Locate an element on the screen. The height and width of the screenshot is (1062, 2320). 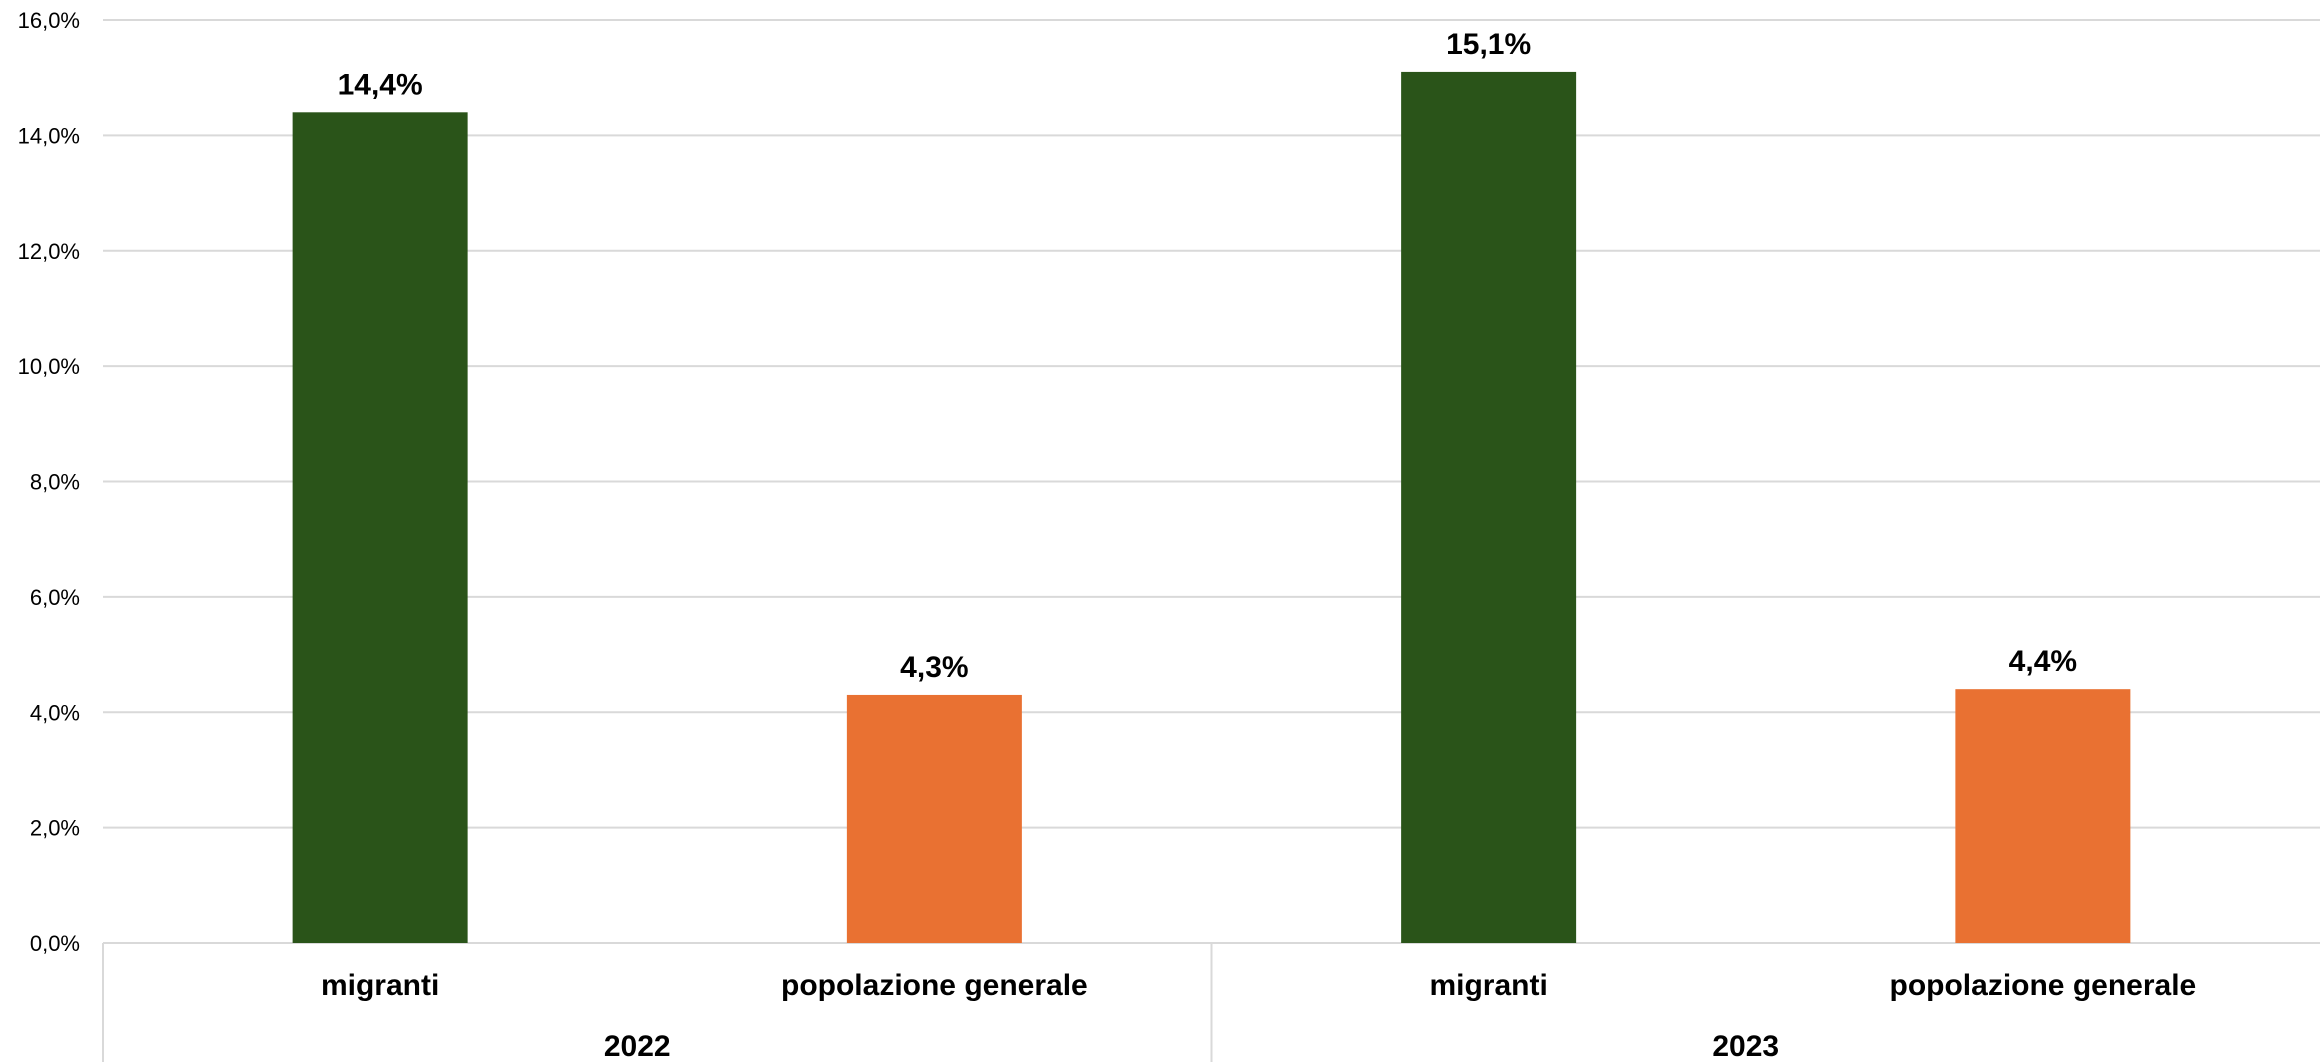
bar-2023-migranti is located at coordinates (1489, 507).